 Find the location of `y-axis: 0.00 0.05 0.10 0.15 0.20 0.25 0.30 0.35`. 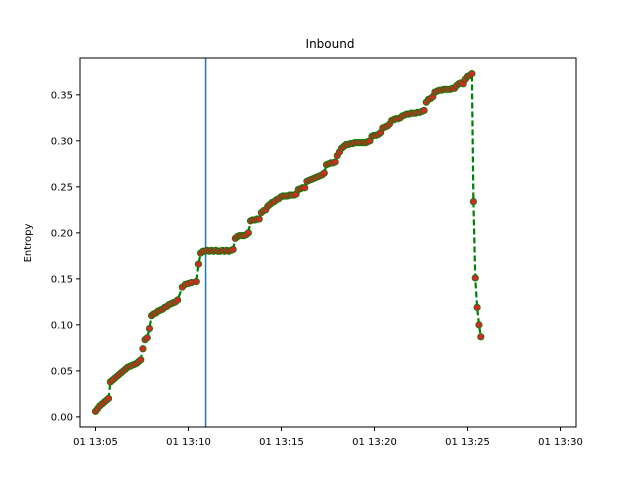

y-axis: 0.00 0.05 0.10 0.15 0.20 0.25 0.30 0.35 is located at coordinates (65, 256).